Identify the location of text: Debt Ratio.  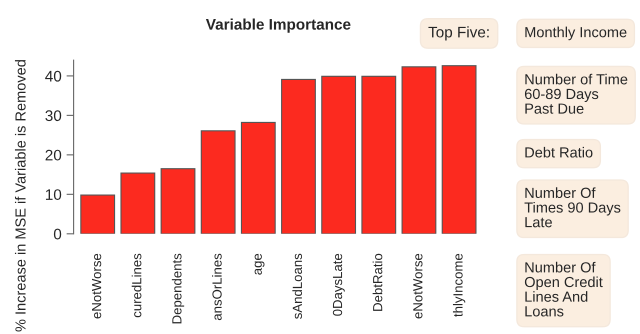
(558, 152).